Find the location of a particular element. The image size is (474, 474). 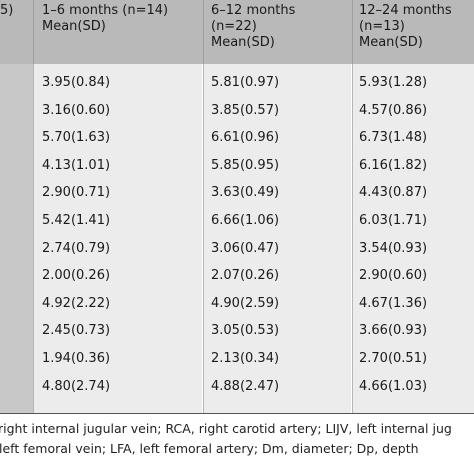

table-cell: 3.54(0.93) is located at coordinates (393, 248).